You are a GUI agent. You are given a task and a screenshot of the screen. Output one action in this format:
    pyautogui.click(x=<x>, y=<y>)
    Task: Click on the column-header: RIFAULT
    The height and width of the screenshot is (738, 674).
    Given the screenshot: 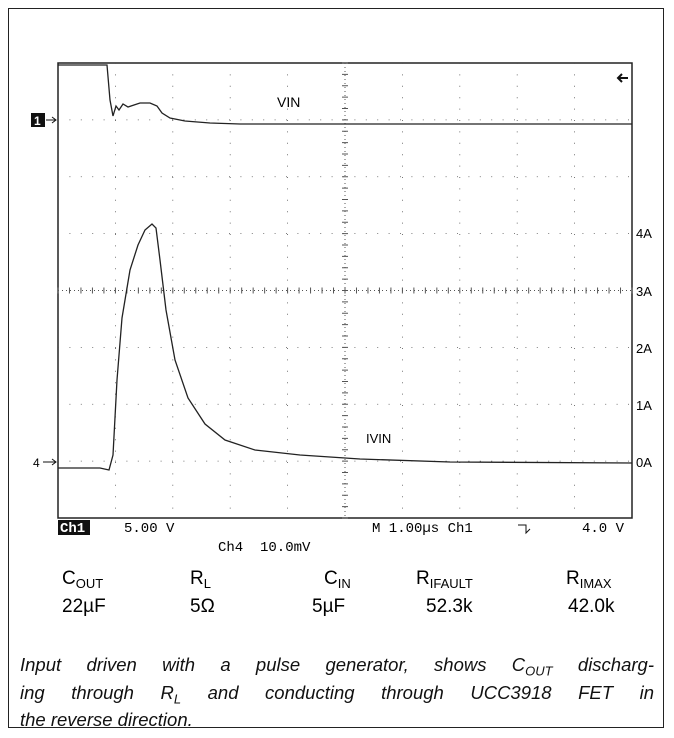 What is the action you would take?
    pyautogui.click(x=444, y=579)
    